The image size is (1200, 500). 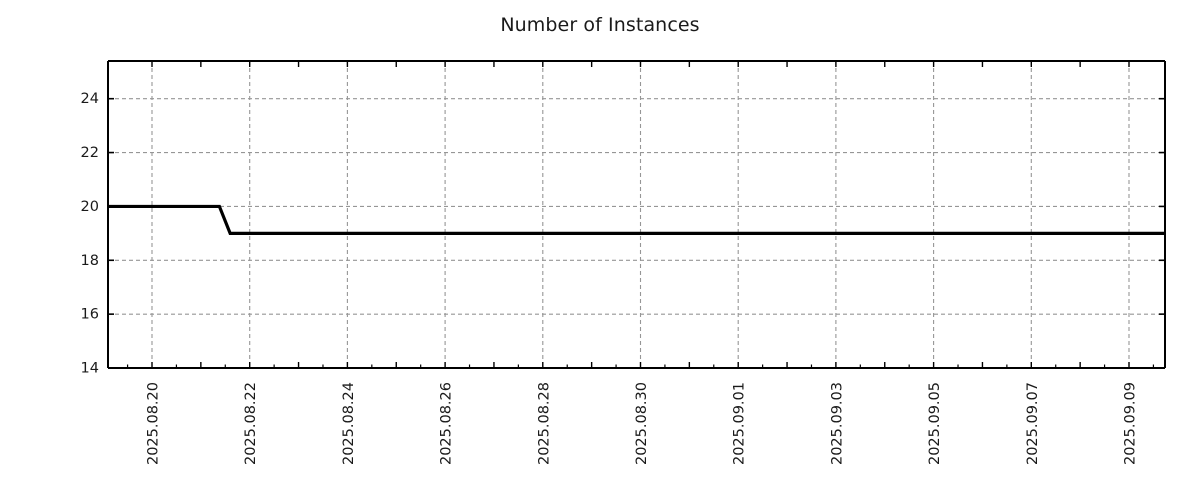 I want to click on x-tick-label: 2025.09.05, so click(x=935, y=423).